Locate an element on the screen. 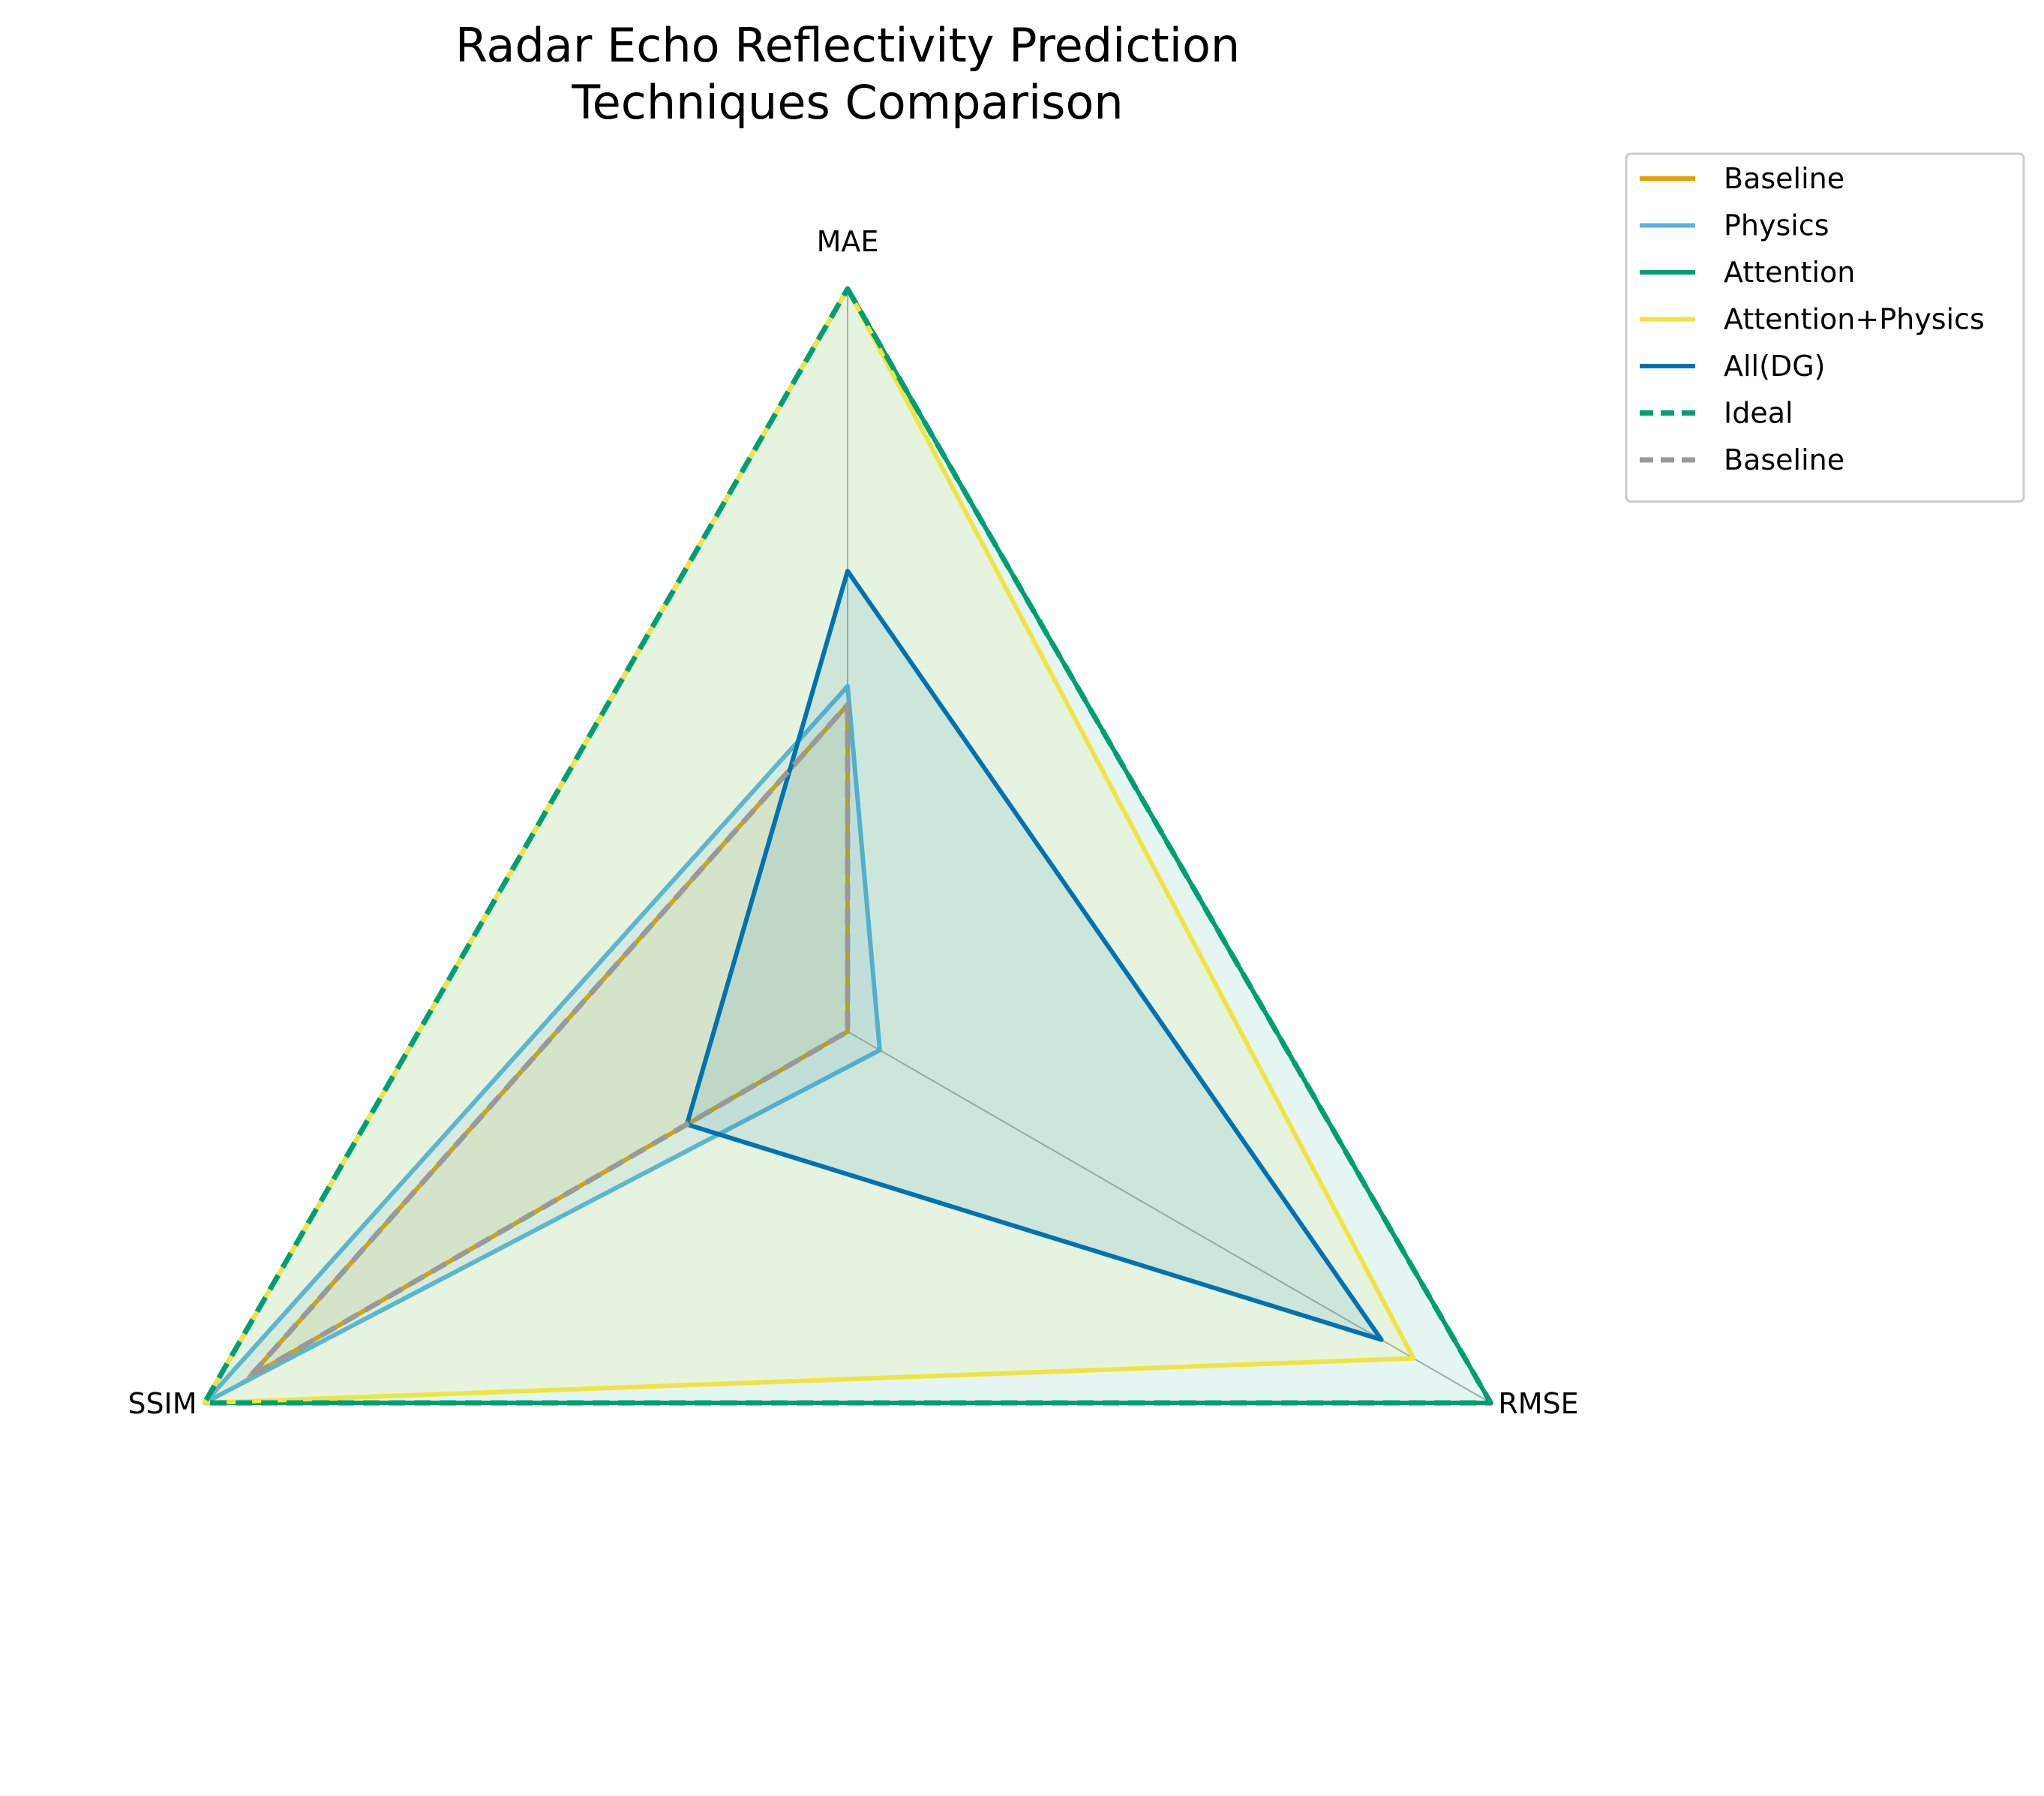  legend-label-physics-1: Physics is located at coordinates (1776, 225).